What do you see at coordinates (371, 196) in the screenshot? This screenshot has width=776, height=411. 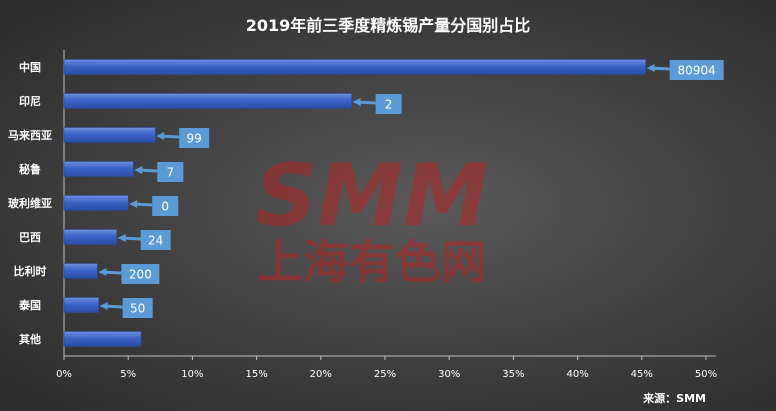 I see `watermark-smm: SMM` at bounding box center [371, 196].